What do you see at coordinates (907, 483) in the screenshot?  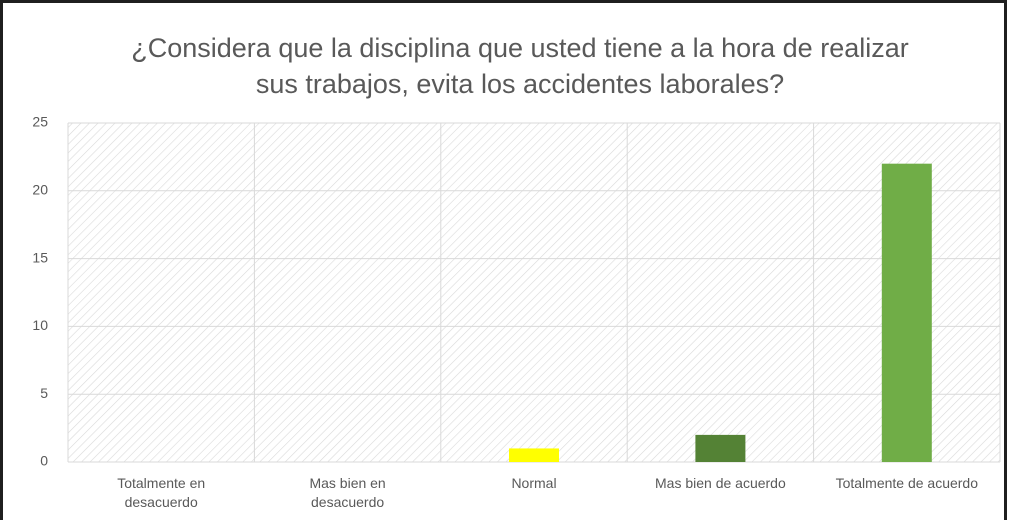 I see `x-tick-label: Totalmente de acuerdo` at bounding box center [907, 483].